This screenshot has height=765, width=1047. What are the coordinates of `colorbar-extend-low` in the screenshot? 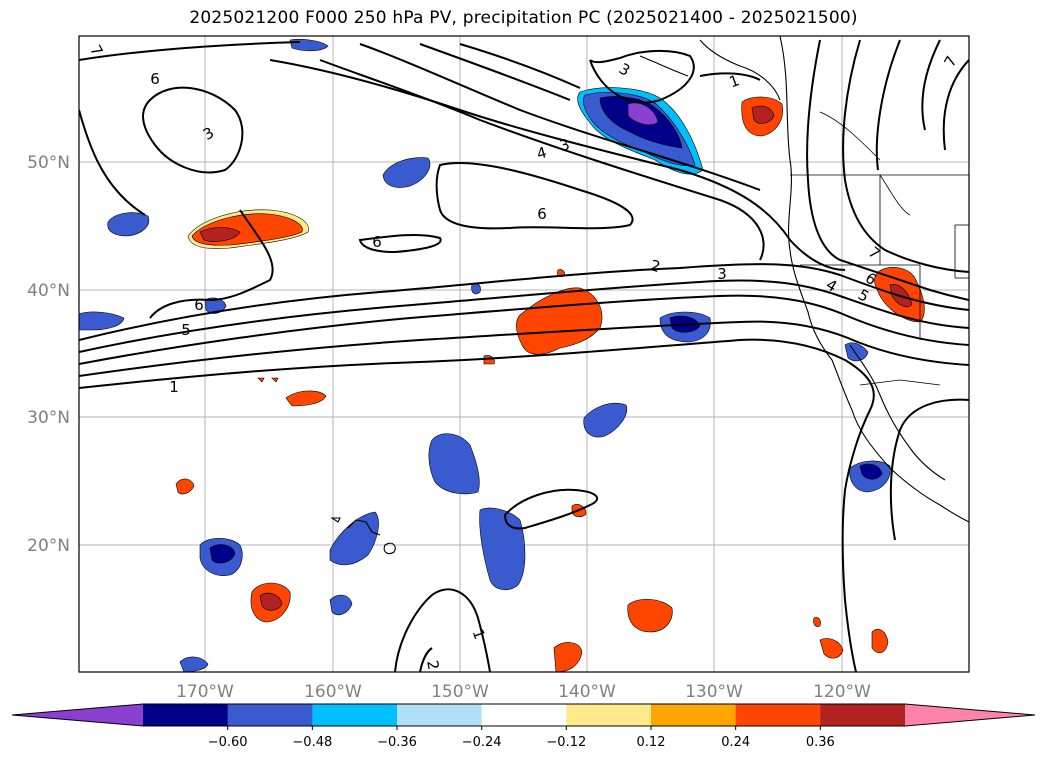 It's located at (77, 715).